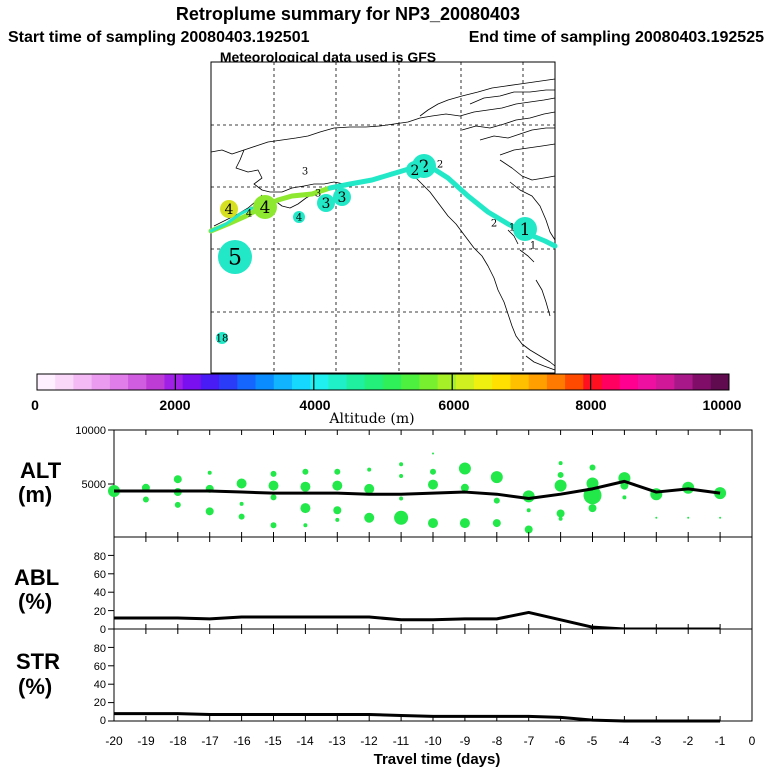  I want to click on alt-ylabel: ALT, so click(41, 470).